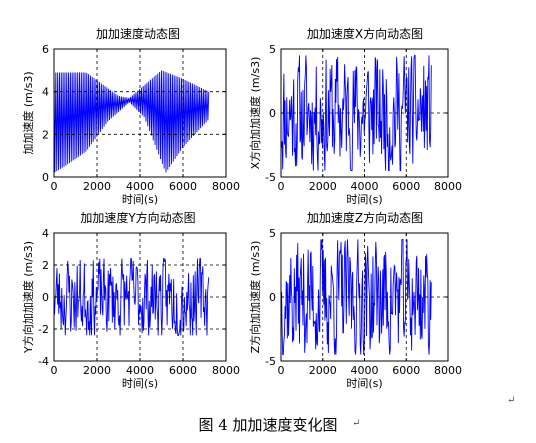 The height and width of the screenshot is (443, 536). I want to click on y-axis-label: 加加速度 (m/s3), so click(28, 112).